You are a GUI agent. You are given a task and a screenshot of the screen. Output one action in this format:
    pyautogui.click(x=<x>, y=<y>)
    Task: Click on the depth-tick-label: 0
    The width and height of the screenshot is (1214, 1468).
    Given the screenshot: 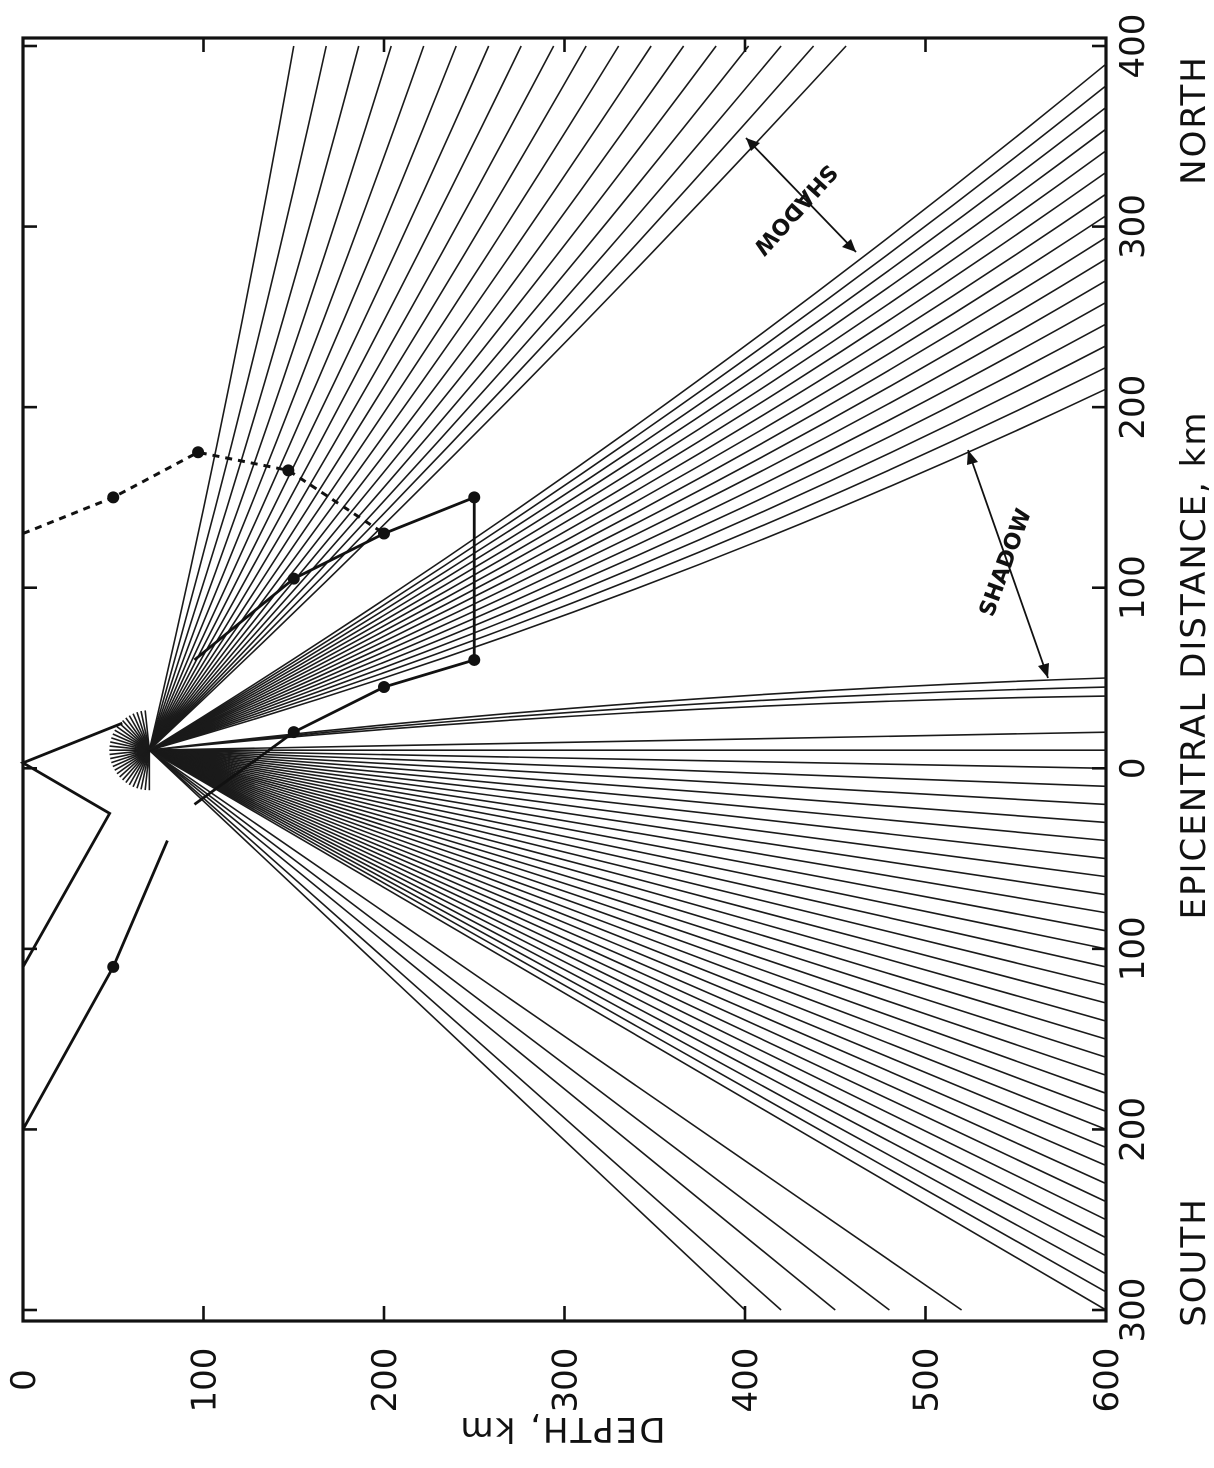 What is the action you would take?
    pyautogui.click(x=24, y=1380)
    